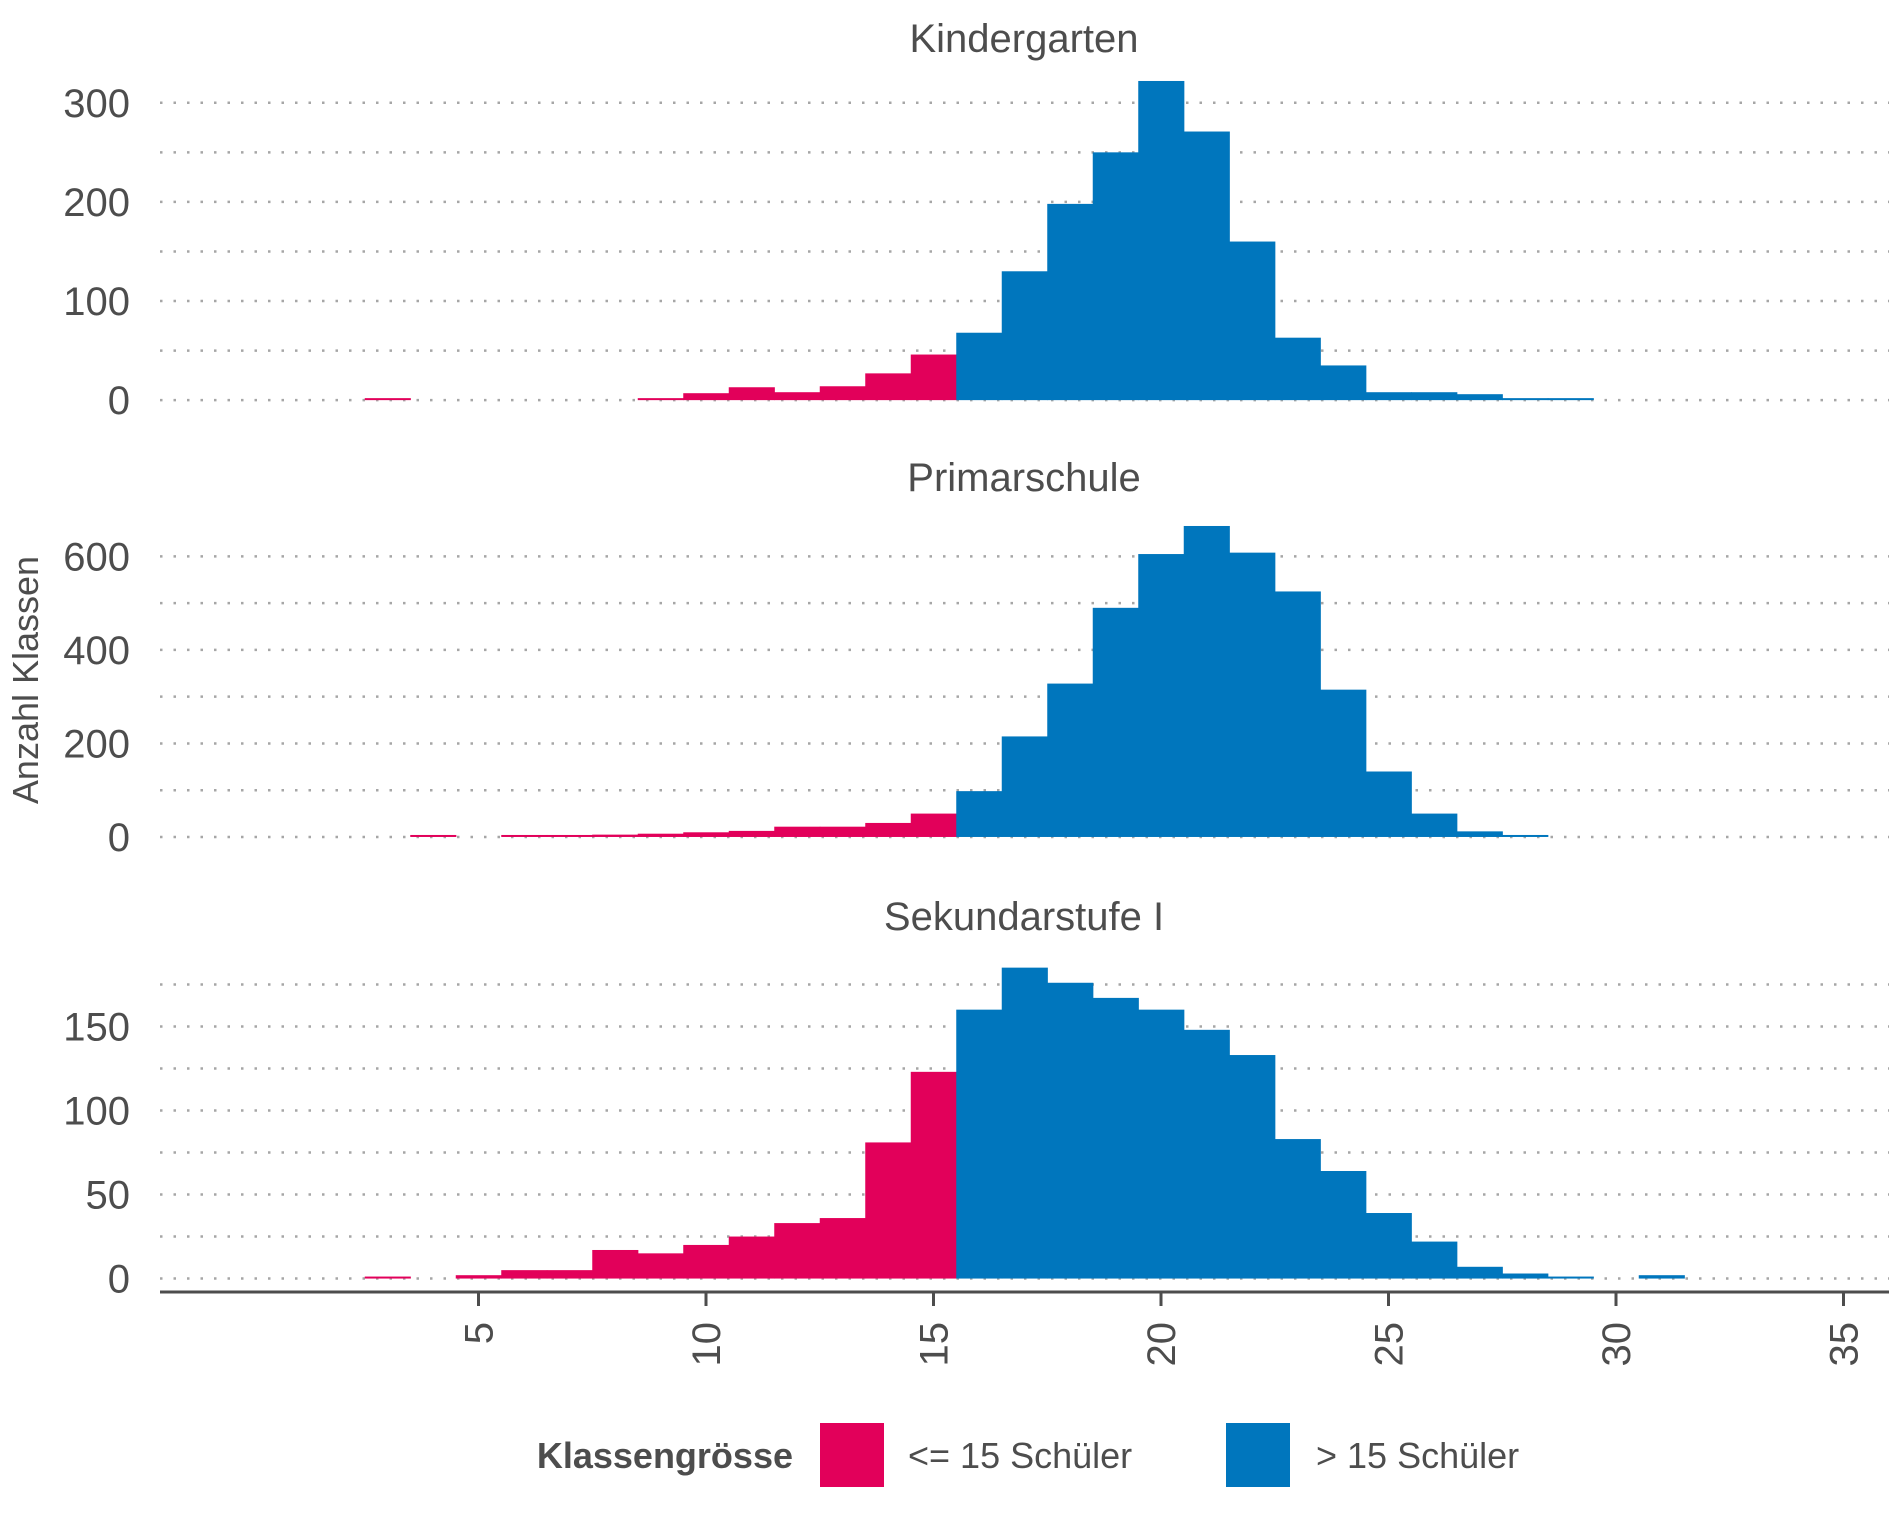 This screenshot has height=1535, width=1889. Describe the element at coordinates (1417, 1455) in the screenshot. I see `legend-label-large: > 15 Schüler` at that location.